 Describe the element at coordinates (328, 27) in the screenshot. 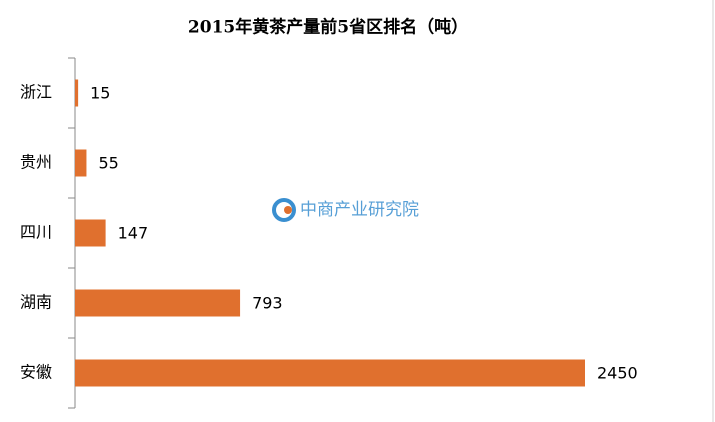

I see `chart-title: 2015年黄茶产量前5省区排名（吨）` at that location.